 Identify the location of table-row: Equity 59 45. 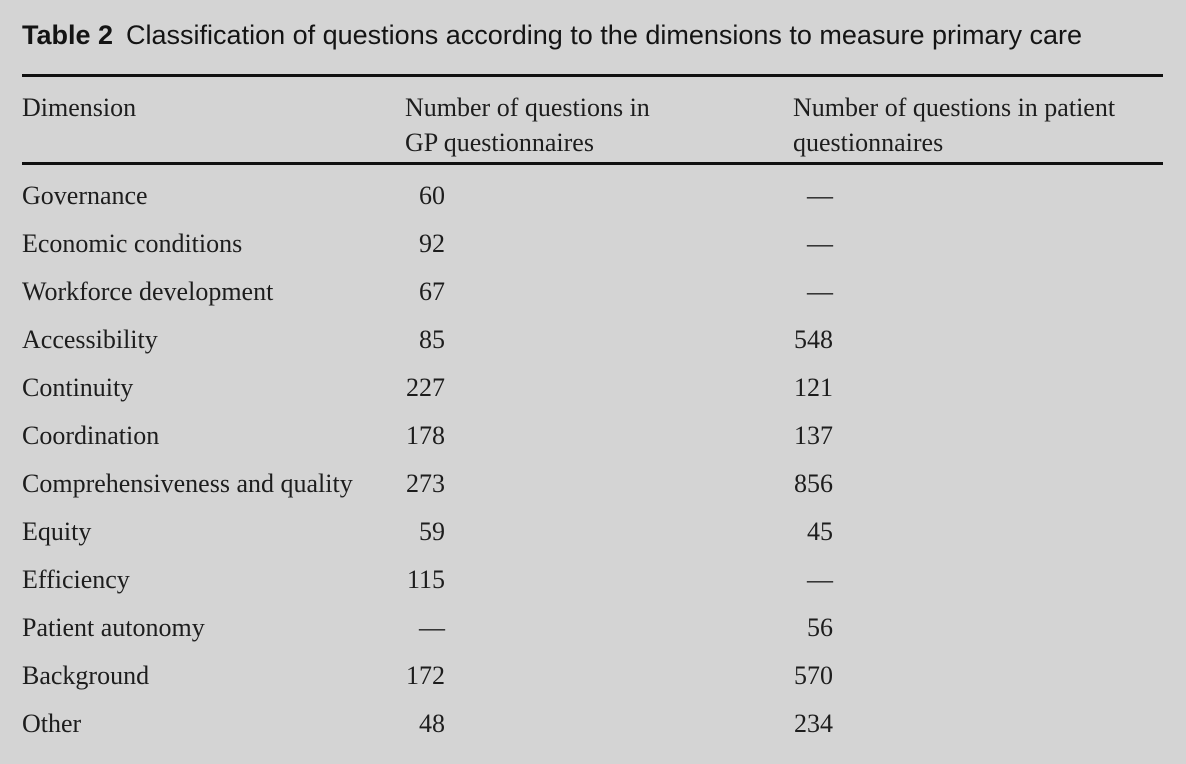
(593, 530).